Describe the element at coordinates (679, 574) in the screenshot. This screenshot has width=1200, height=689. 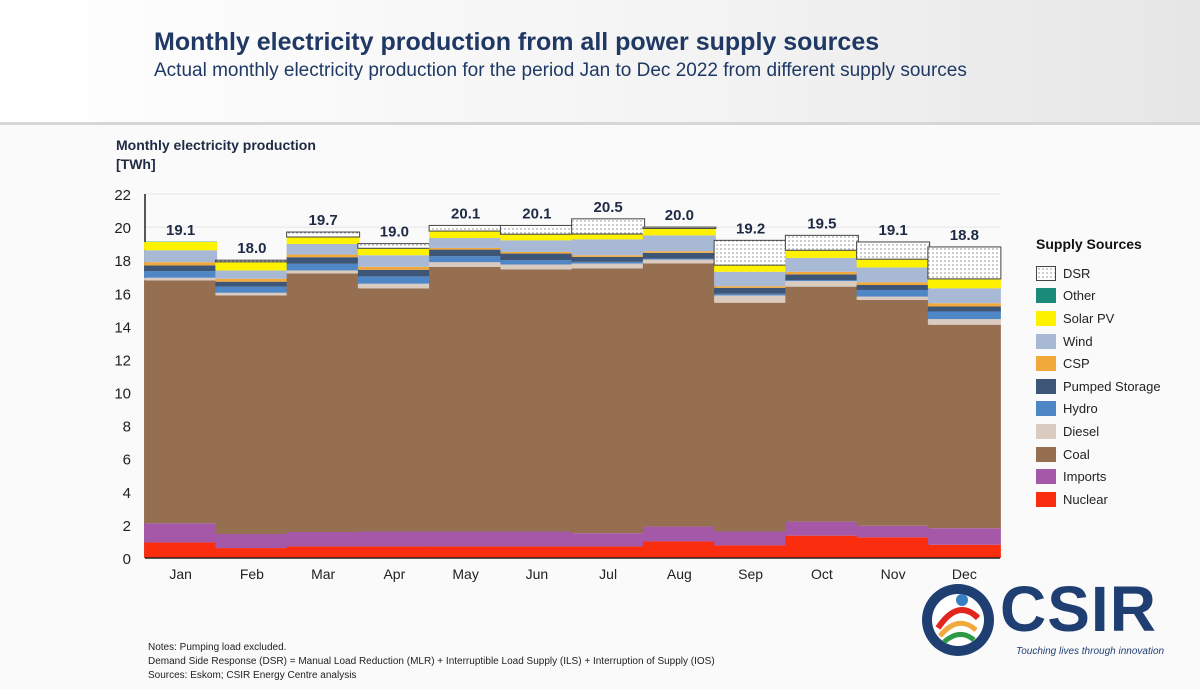
I see `x-tick-label: Aug` at that location.